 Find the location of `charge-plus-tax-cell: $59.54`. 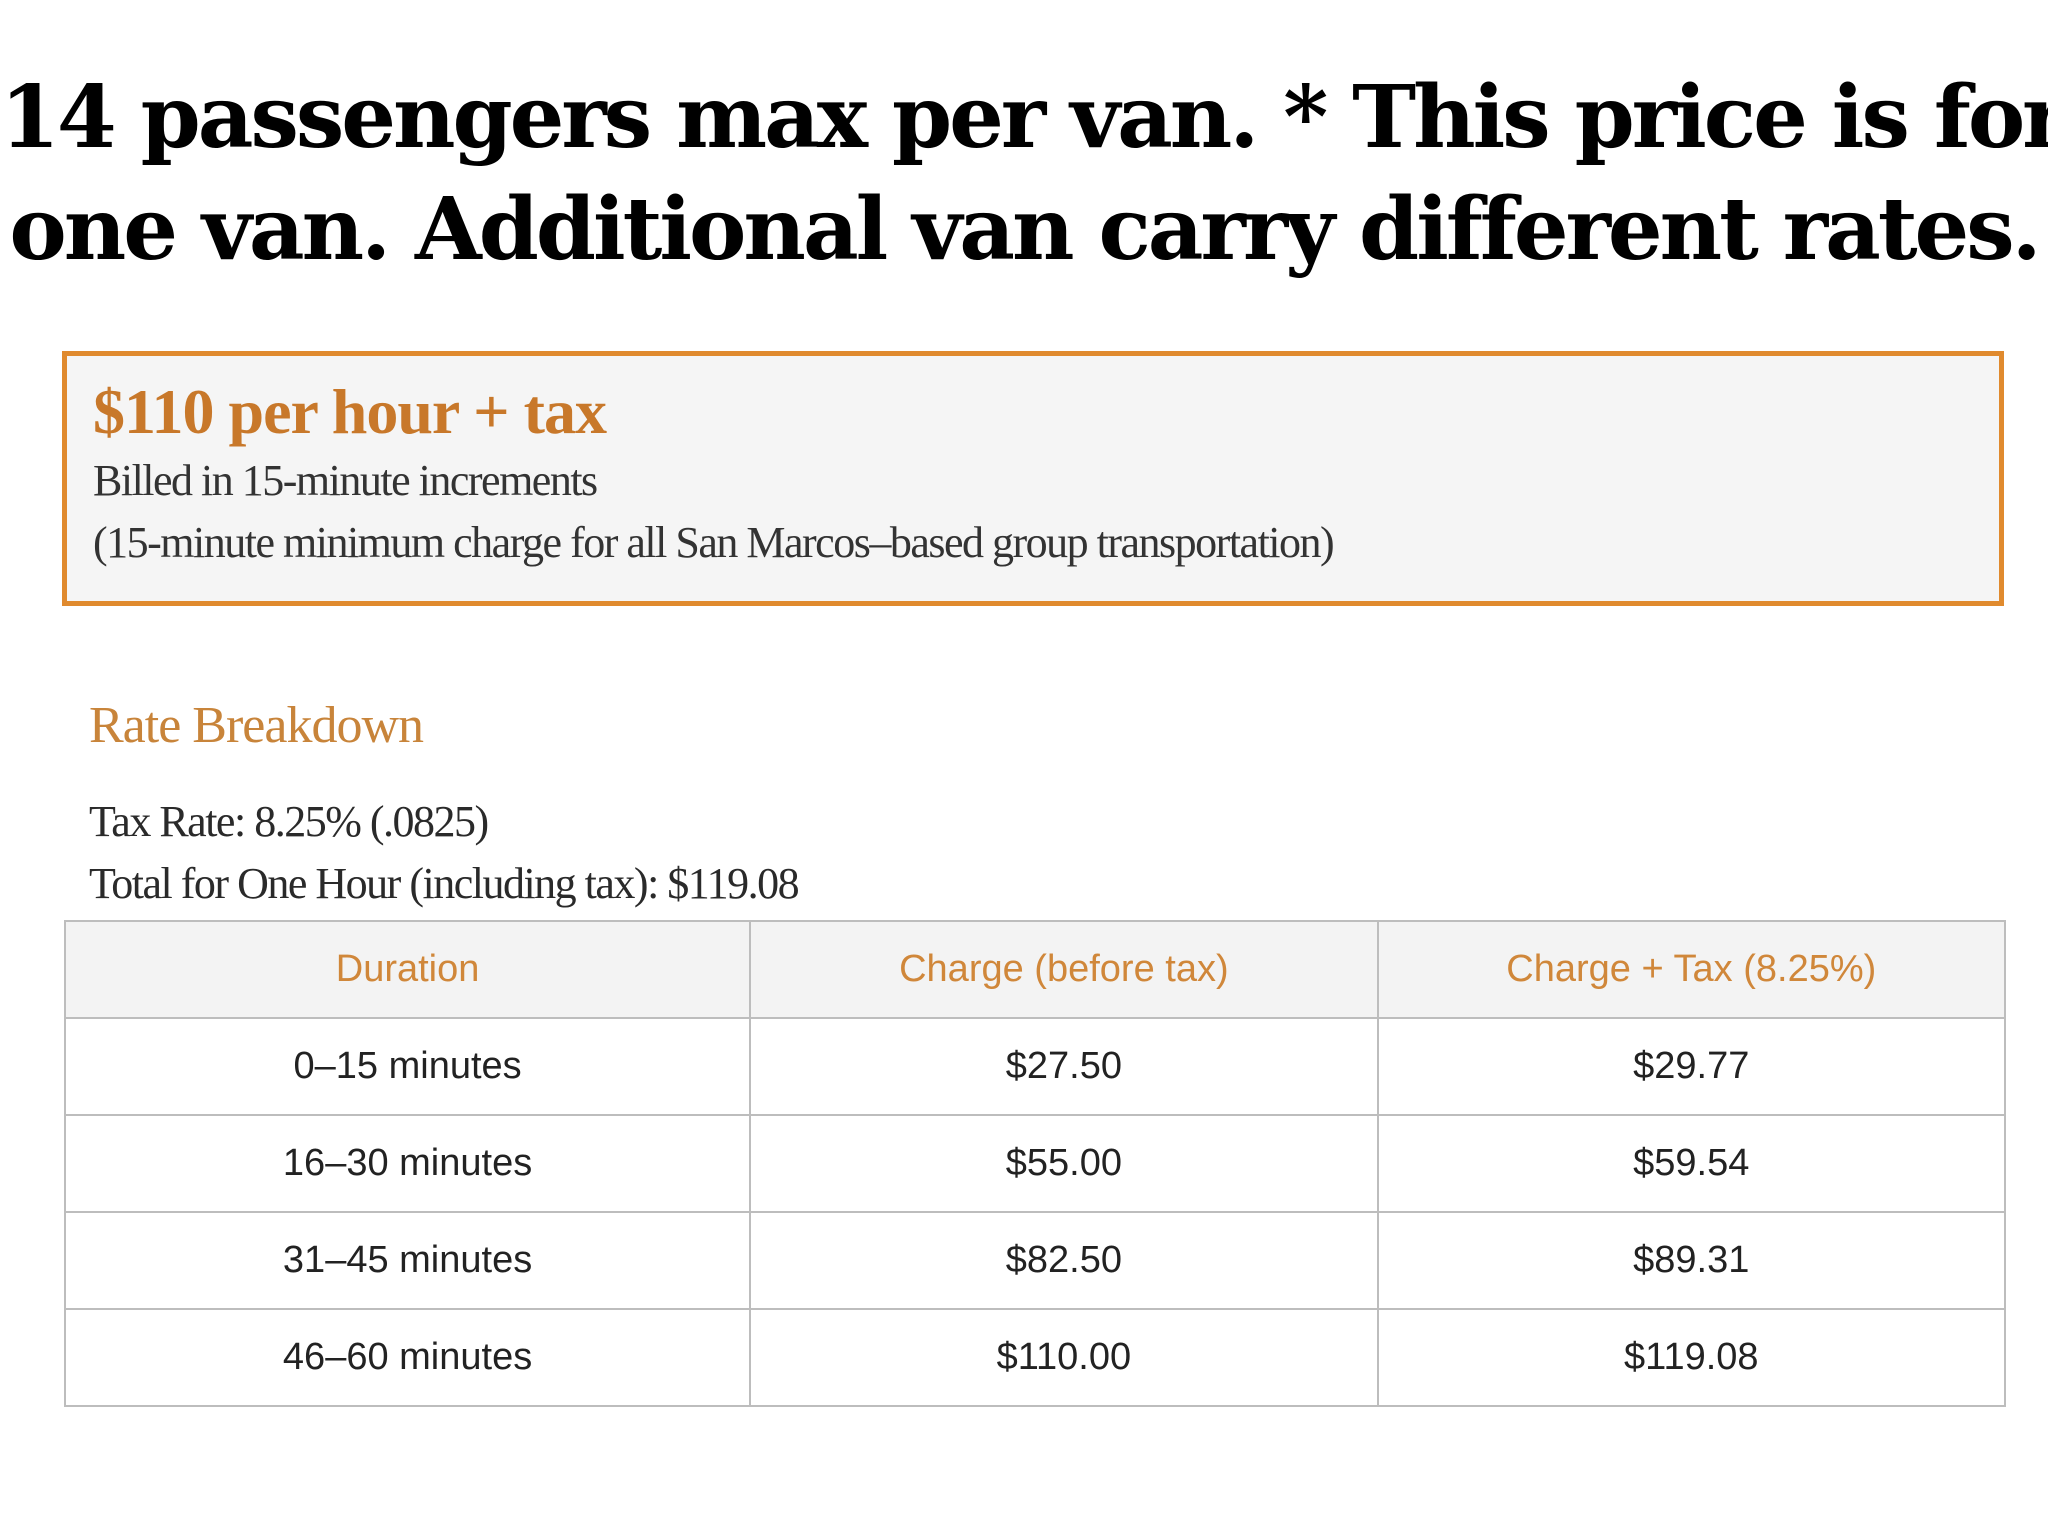

charge-plus-tax-cell: $59.54 is located at coordinates (1691, 1163).